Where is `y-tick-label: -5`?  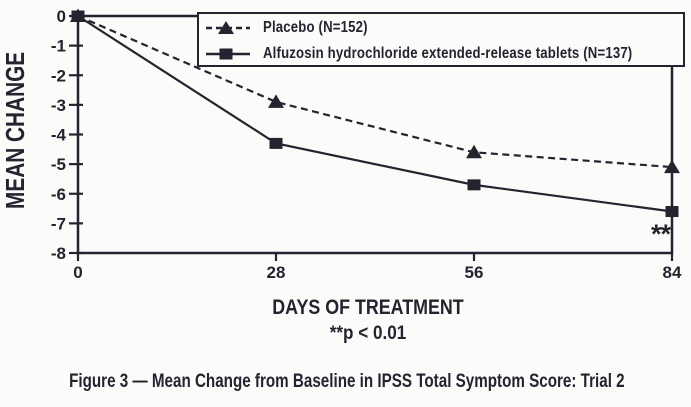
y-tick-label: -5 is located at coordinates (58, 164).